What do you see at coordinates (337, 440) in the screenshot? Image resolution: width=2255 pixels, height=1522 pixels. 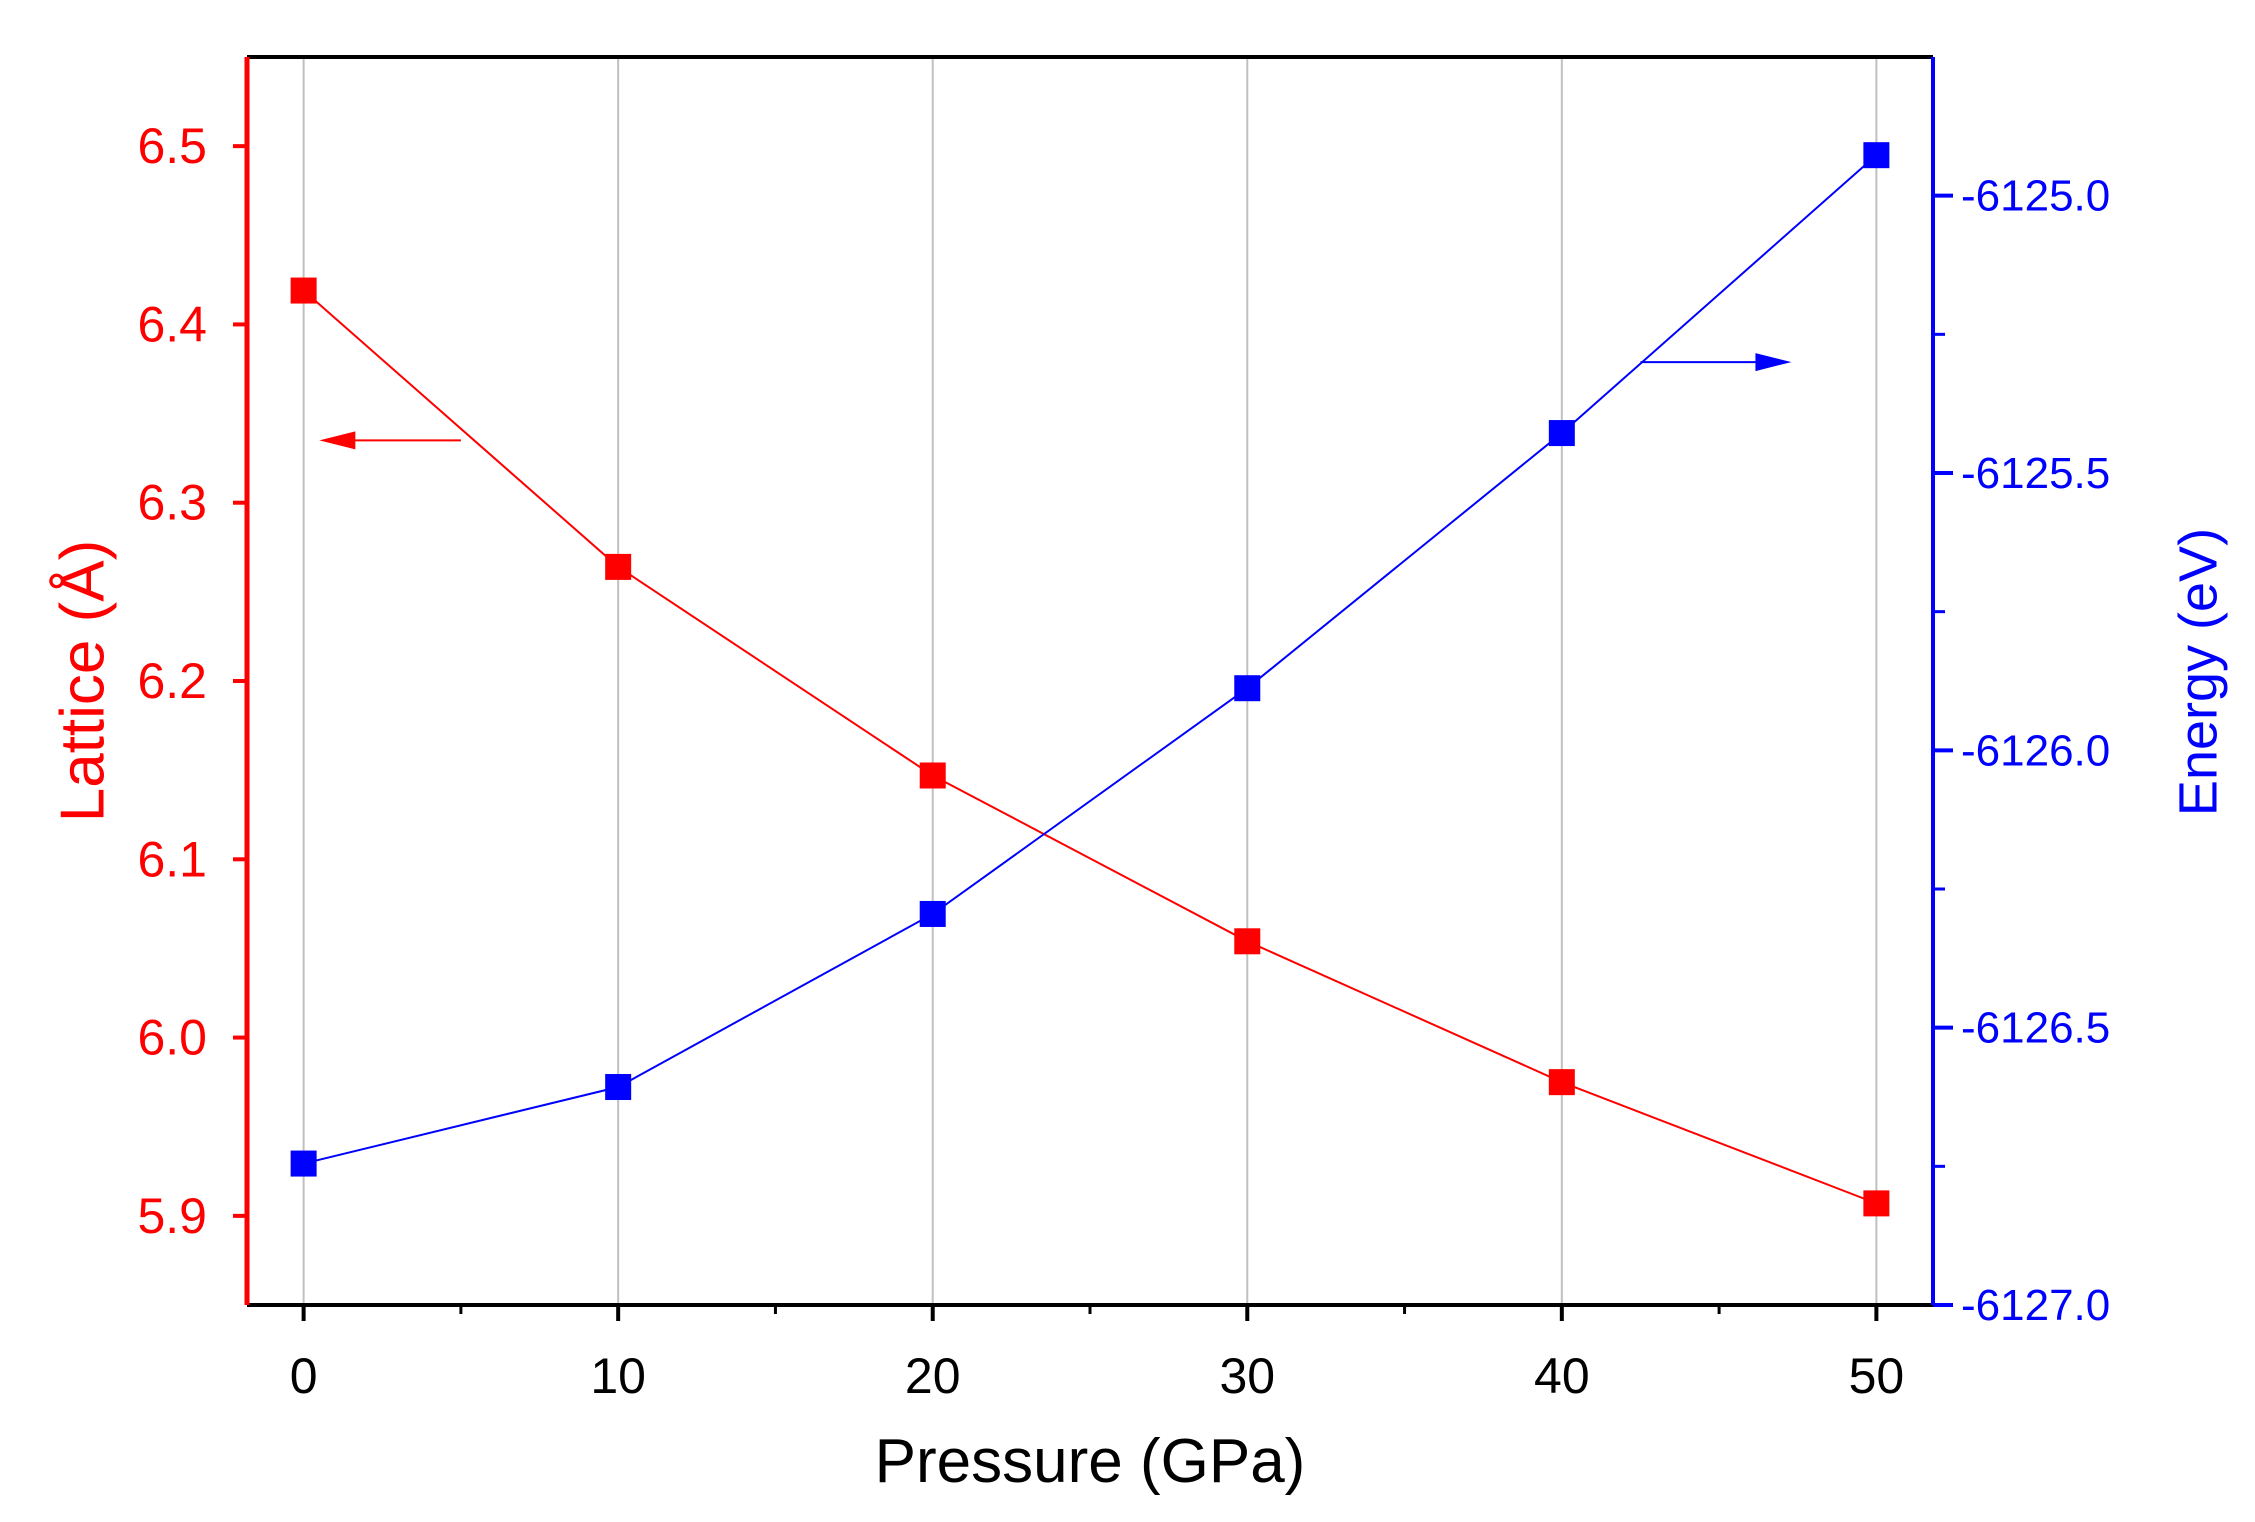 I see `arrow-left-icon` at bounding box center [337, 440].